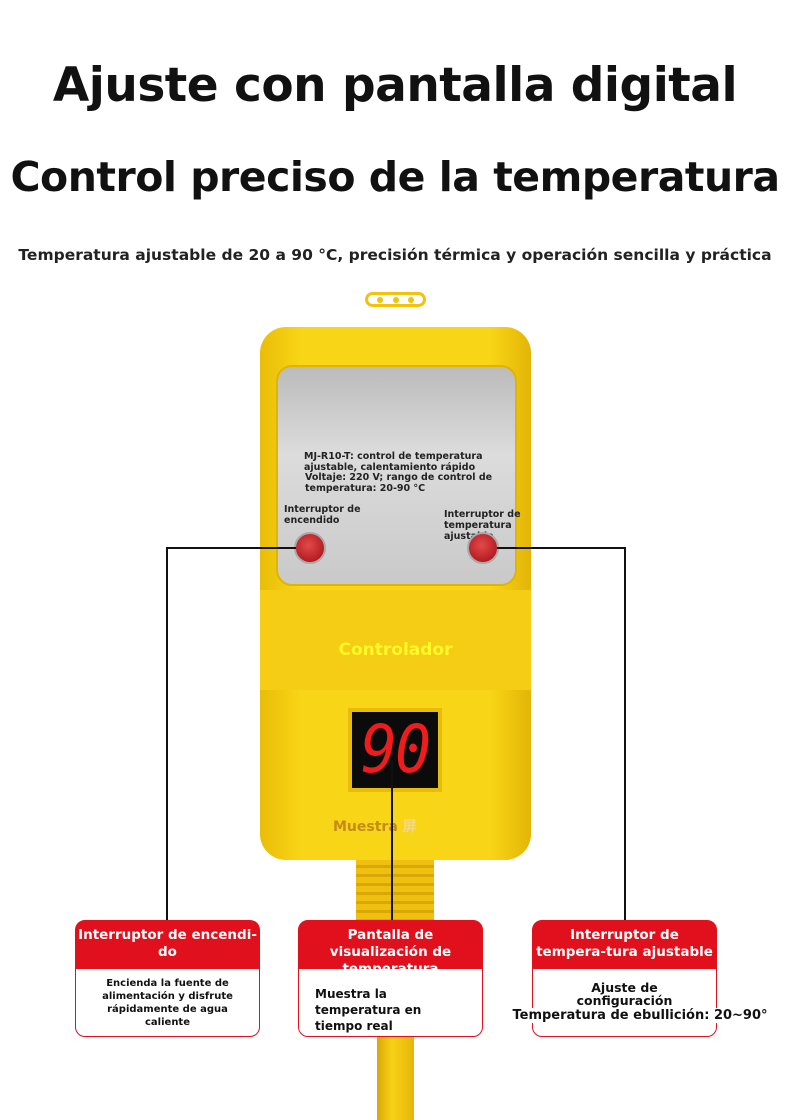 This screenshot has width=790, height=1120. Describe the element at coordinates (392, 840) in the screenshot. I see `leader-line-display` at that location.